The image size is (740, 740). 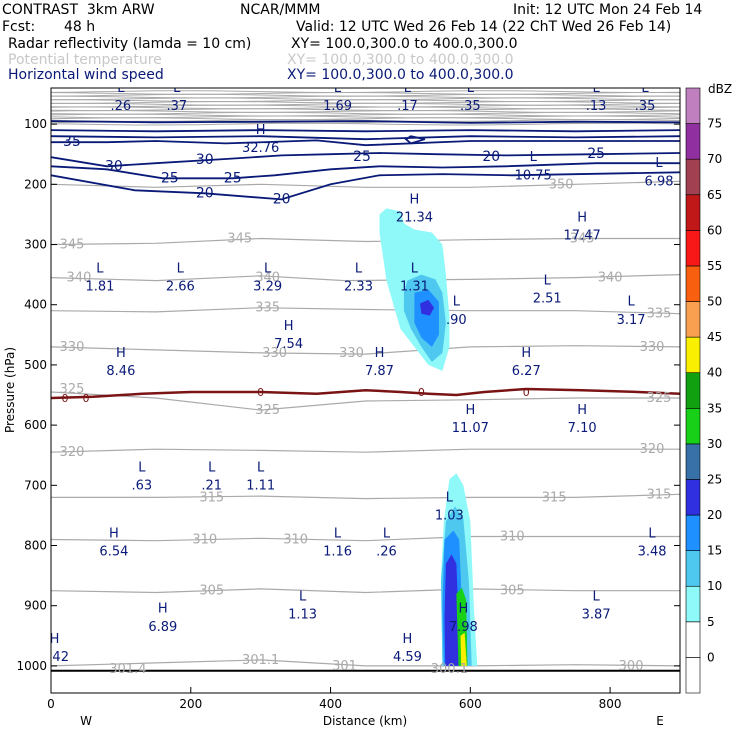 I want to click on x-tick-label: 600, so click(x=470, y=704).